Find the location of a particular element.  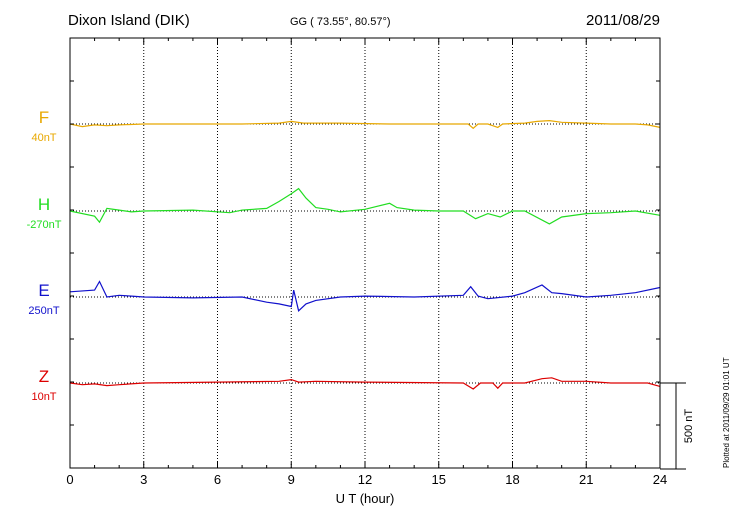

x-axis-label: U T (hour) is located at coordinates (365, 498).